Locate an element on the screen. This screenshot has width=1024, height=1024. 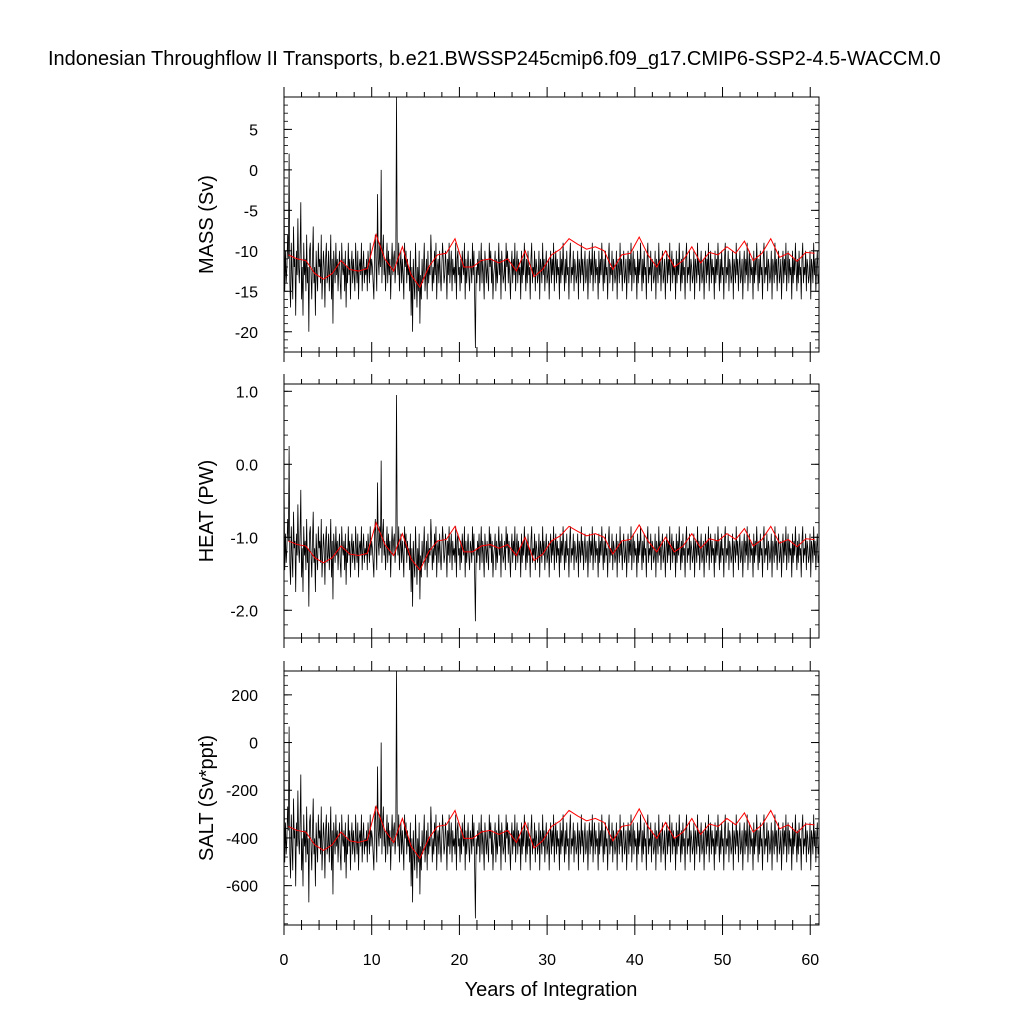
x-tick-label: 60 is located at coordinates (810, 960).